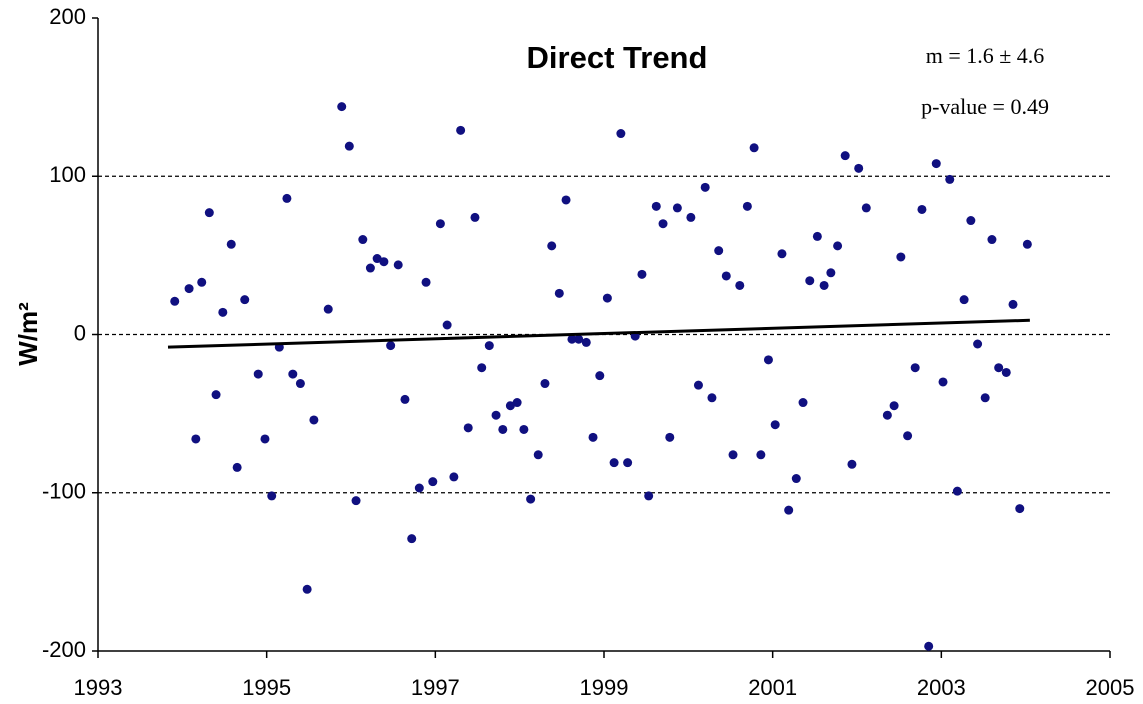 This screenshot has width=1143, height=704. What do you see at coordinates (64, 649) in the screenshot?
I see `y-tick-label: -200` at bounding box center [64, 649].